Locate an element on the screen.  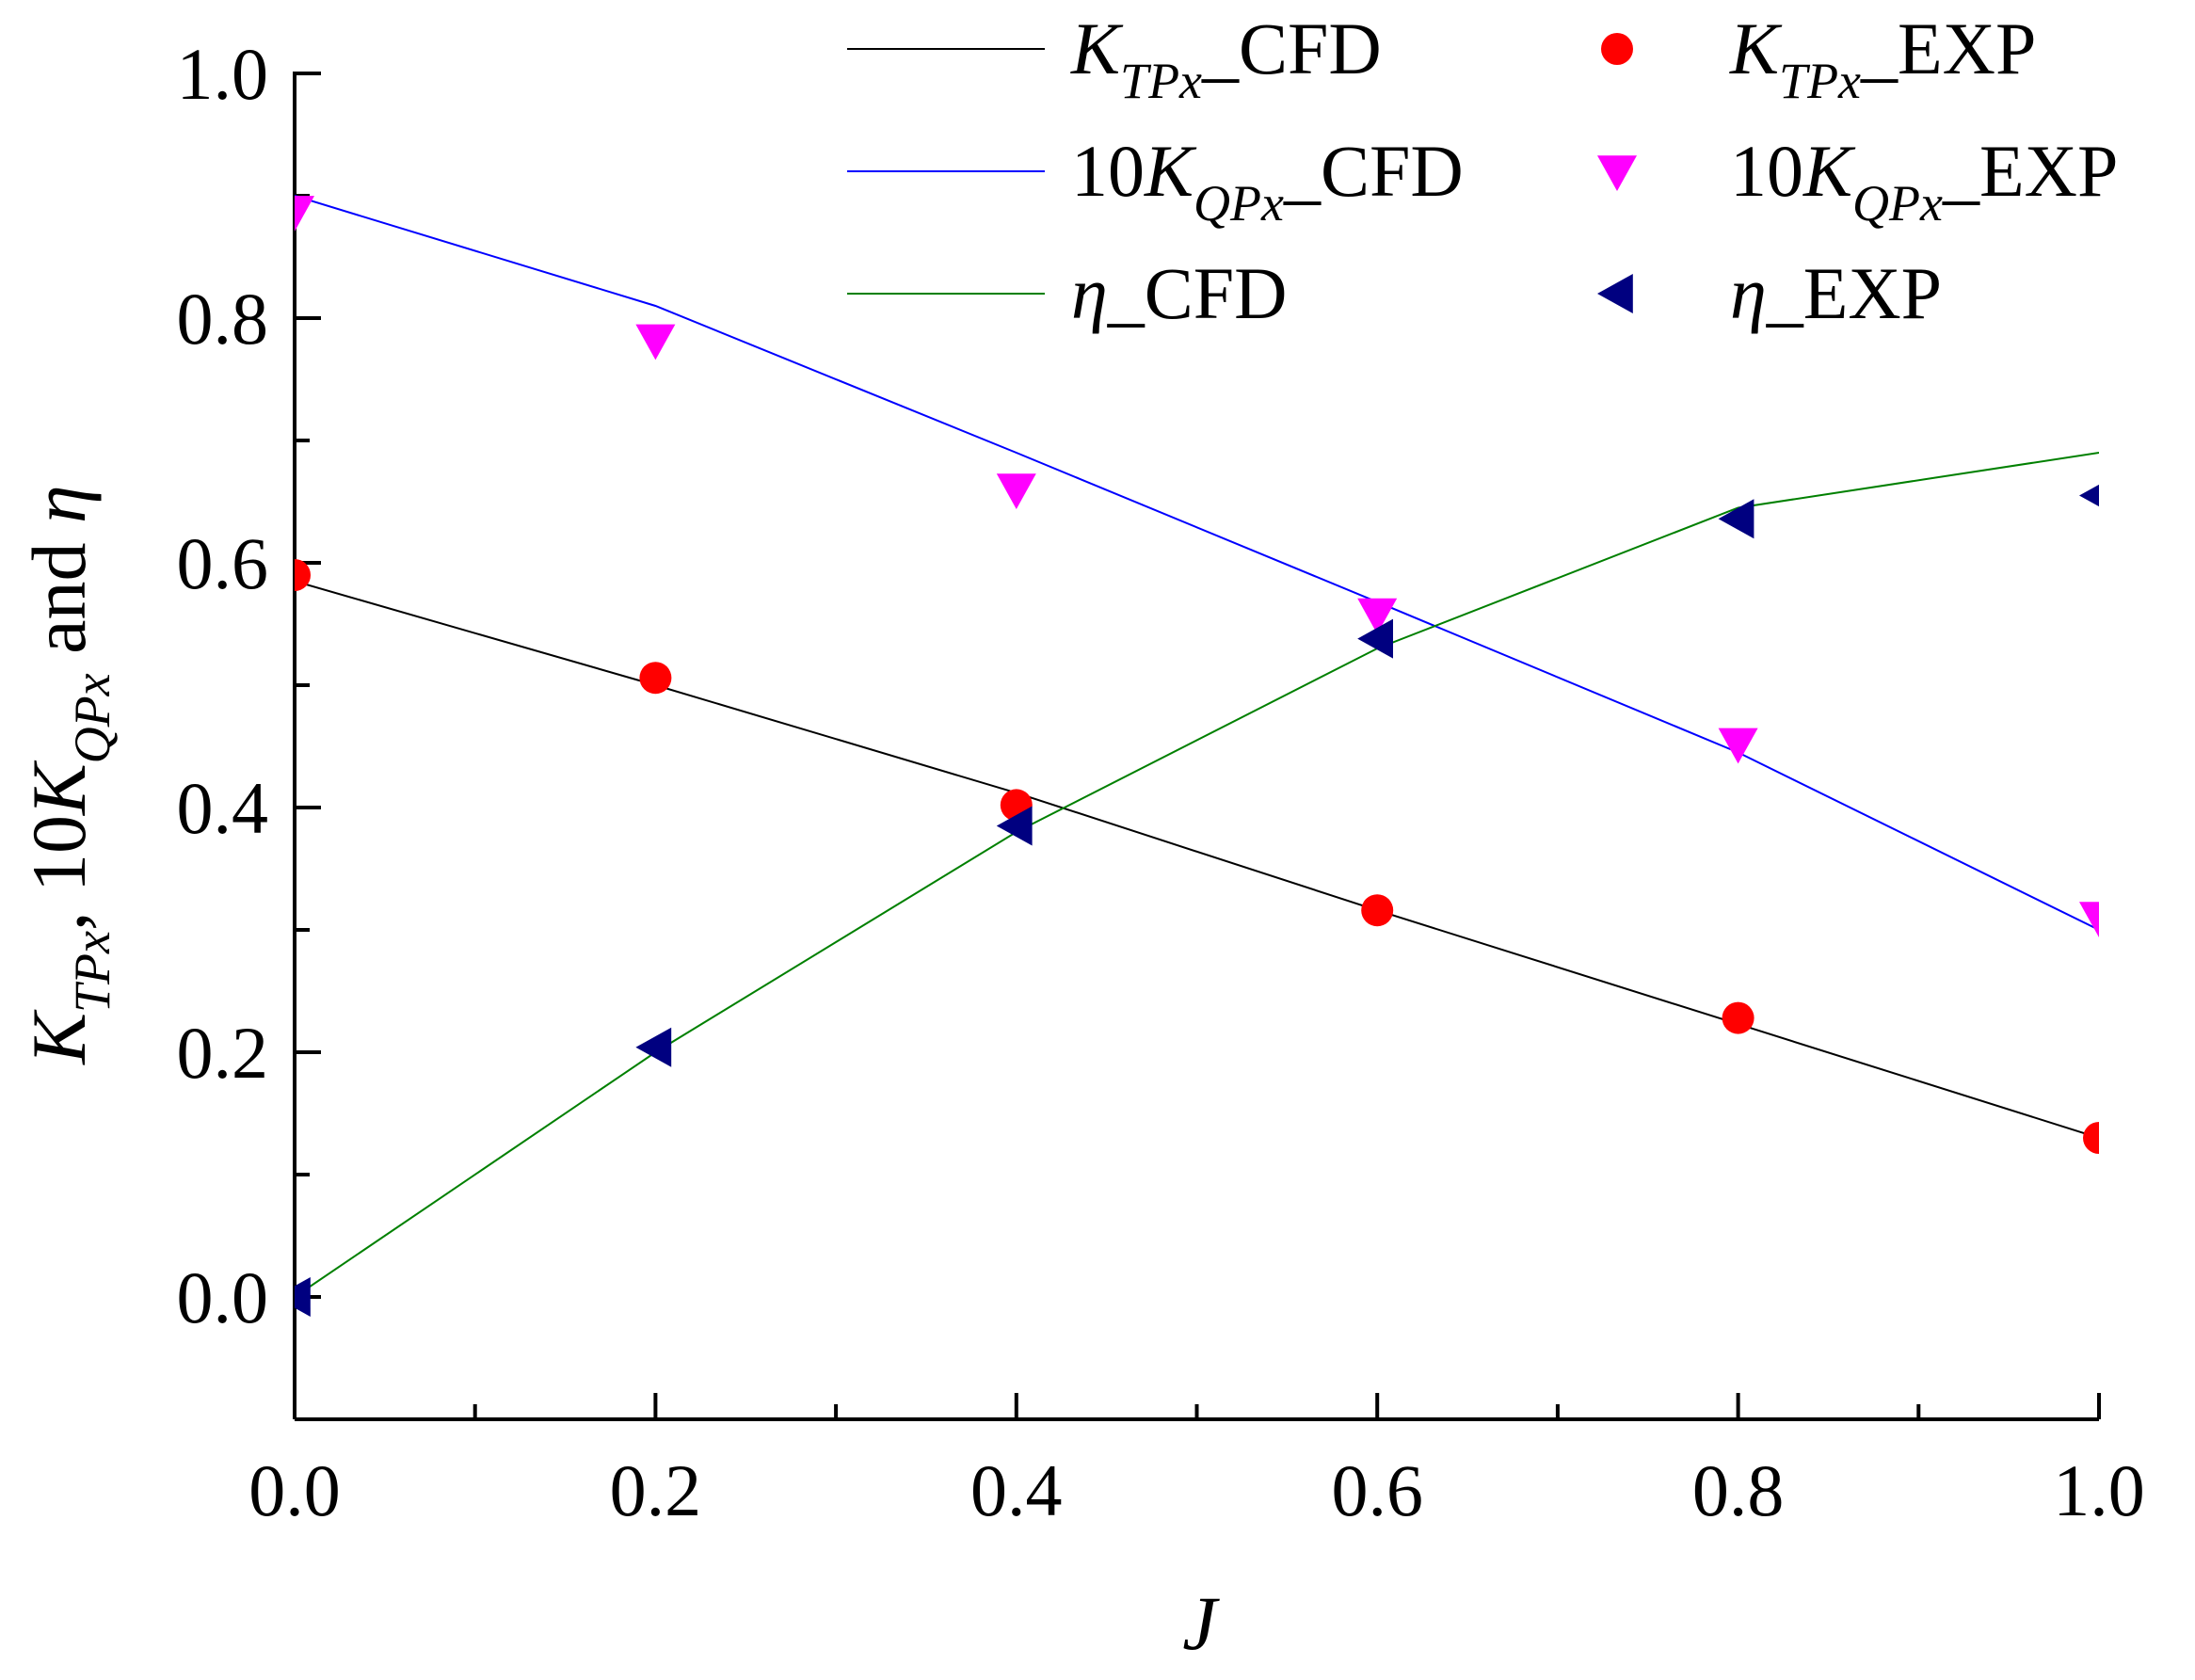
legend-entry-10K_QPx_CFD: 10KQPx_CFD is located at coordinates (1155, 181).